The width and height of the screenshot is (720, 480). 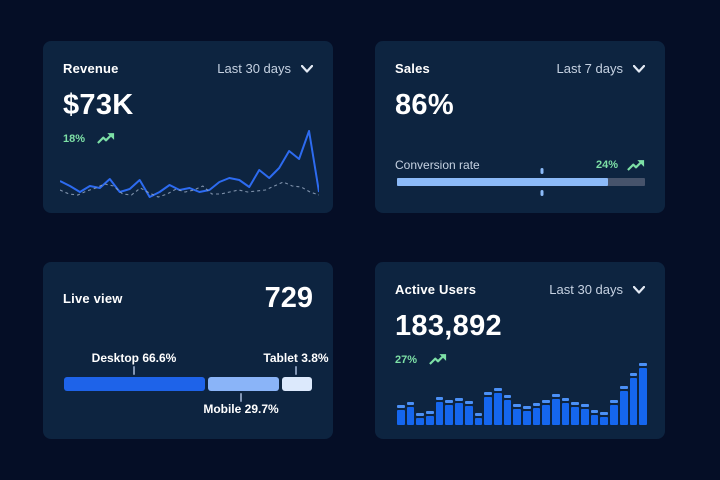 I want to click on conversion-rate-label: Conversion rate, so click(x=437, y=165).